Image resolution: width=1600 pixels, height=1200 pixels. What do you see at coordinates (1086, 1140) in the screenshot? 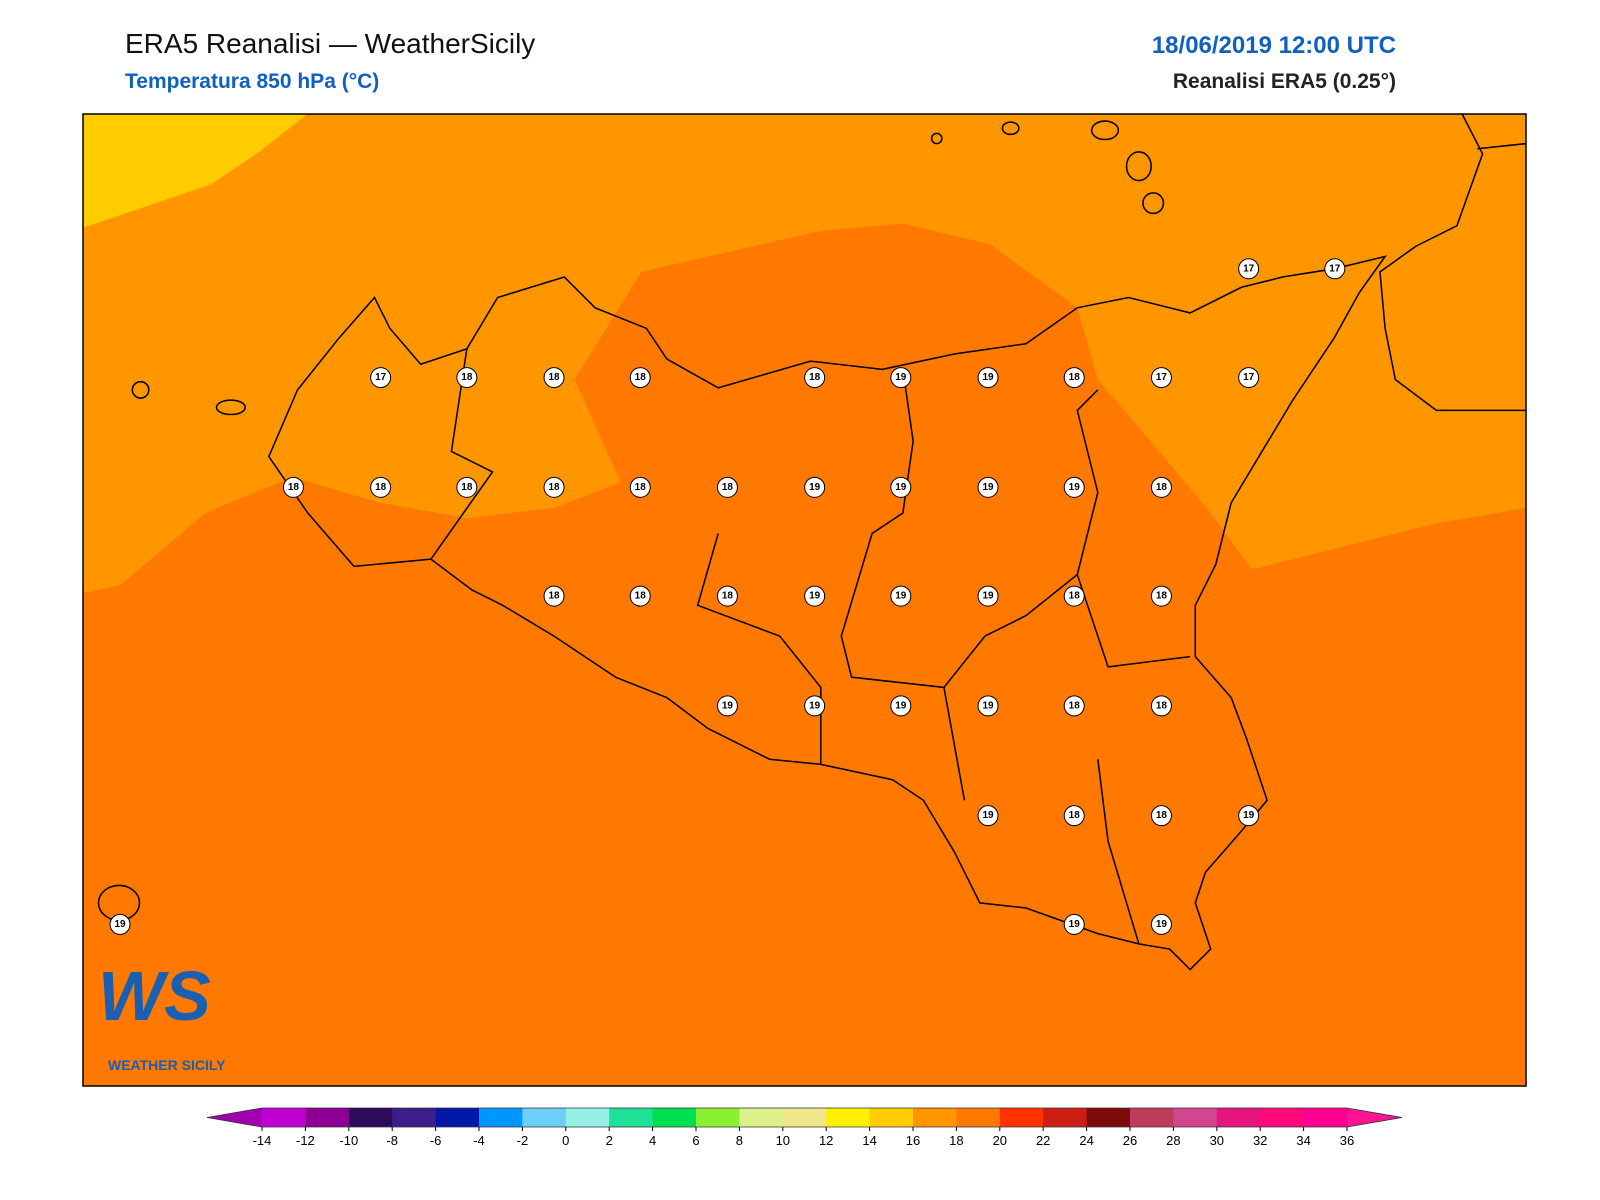
I see `colorbar-tick-label: 24` at bounding box center [1086, 1140].